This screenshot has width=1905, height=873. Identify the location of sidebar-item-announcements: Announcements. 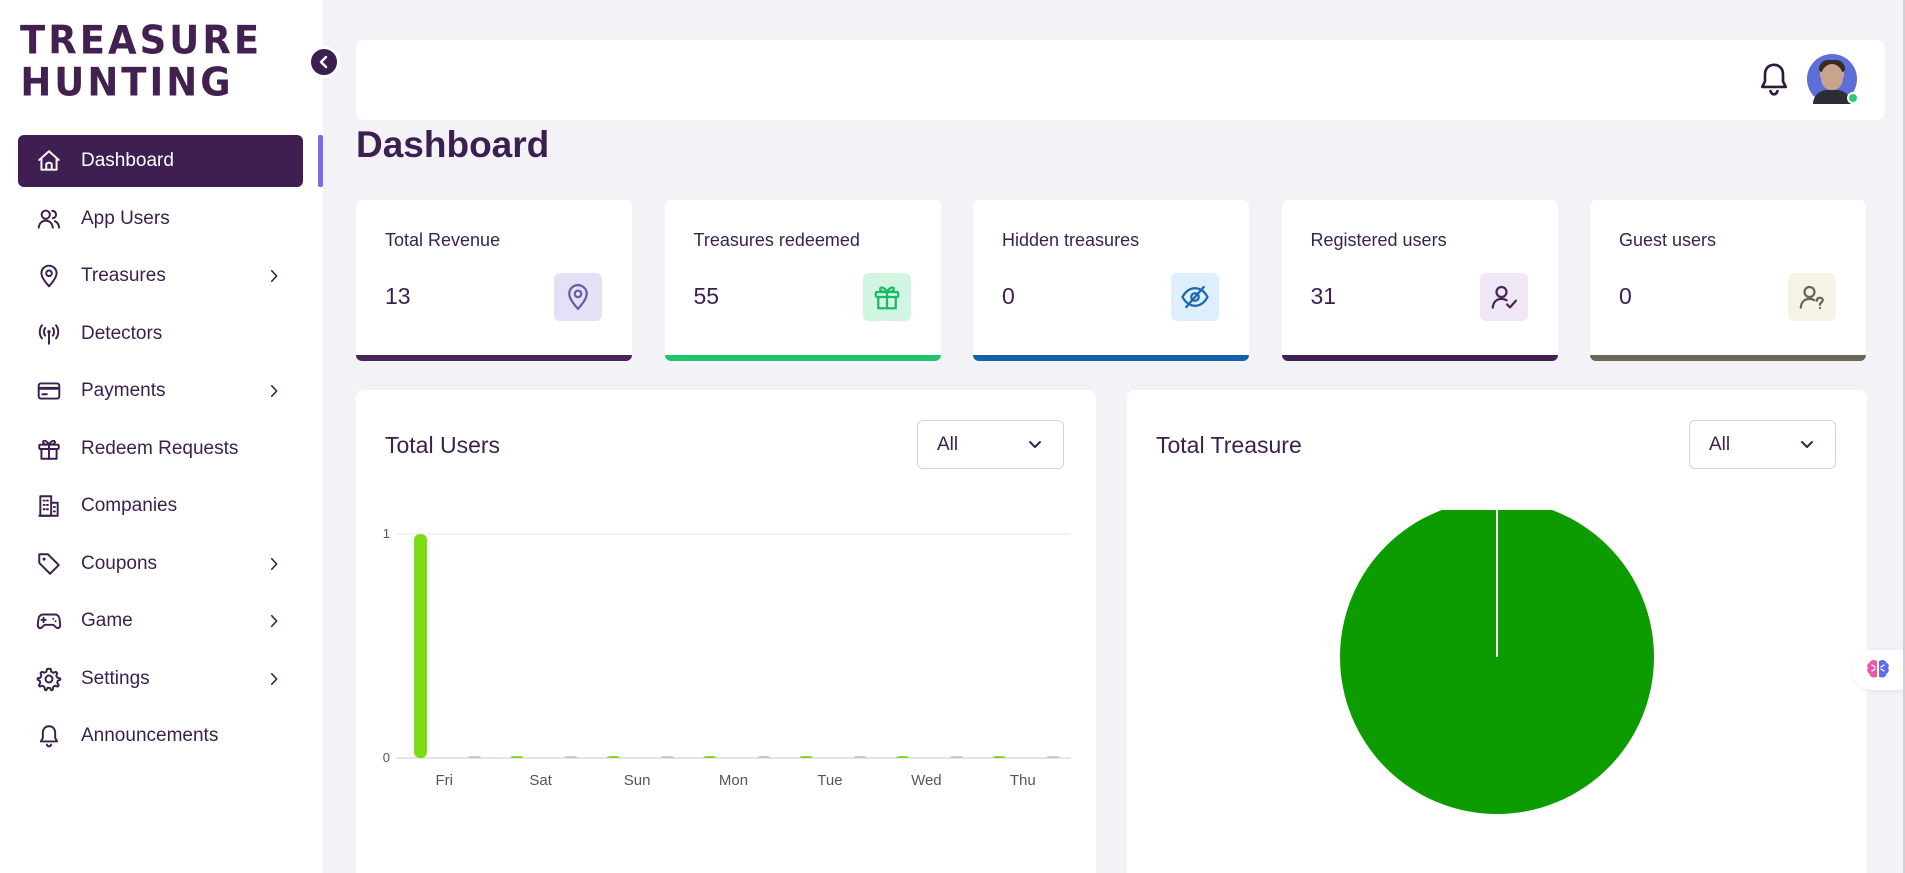
(160, 736).